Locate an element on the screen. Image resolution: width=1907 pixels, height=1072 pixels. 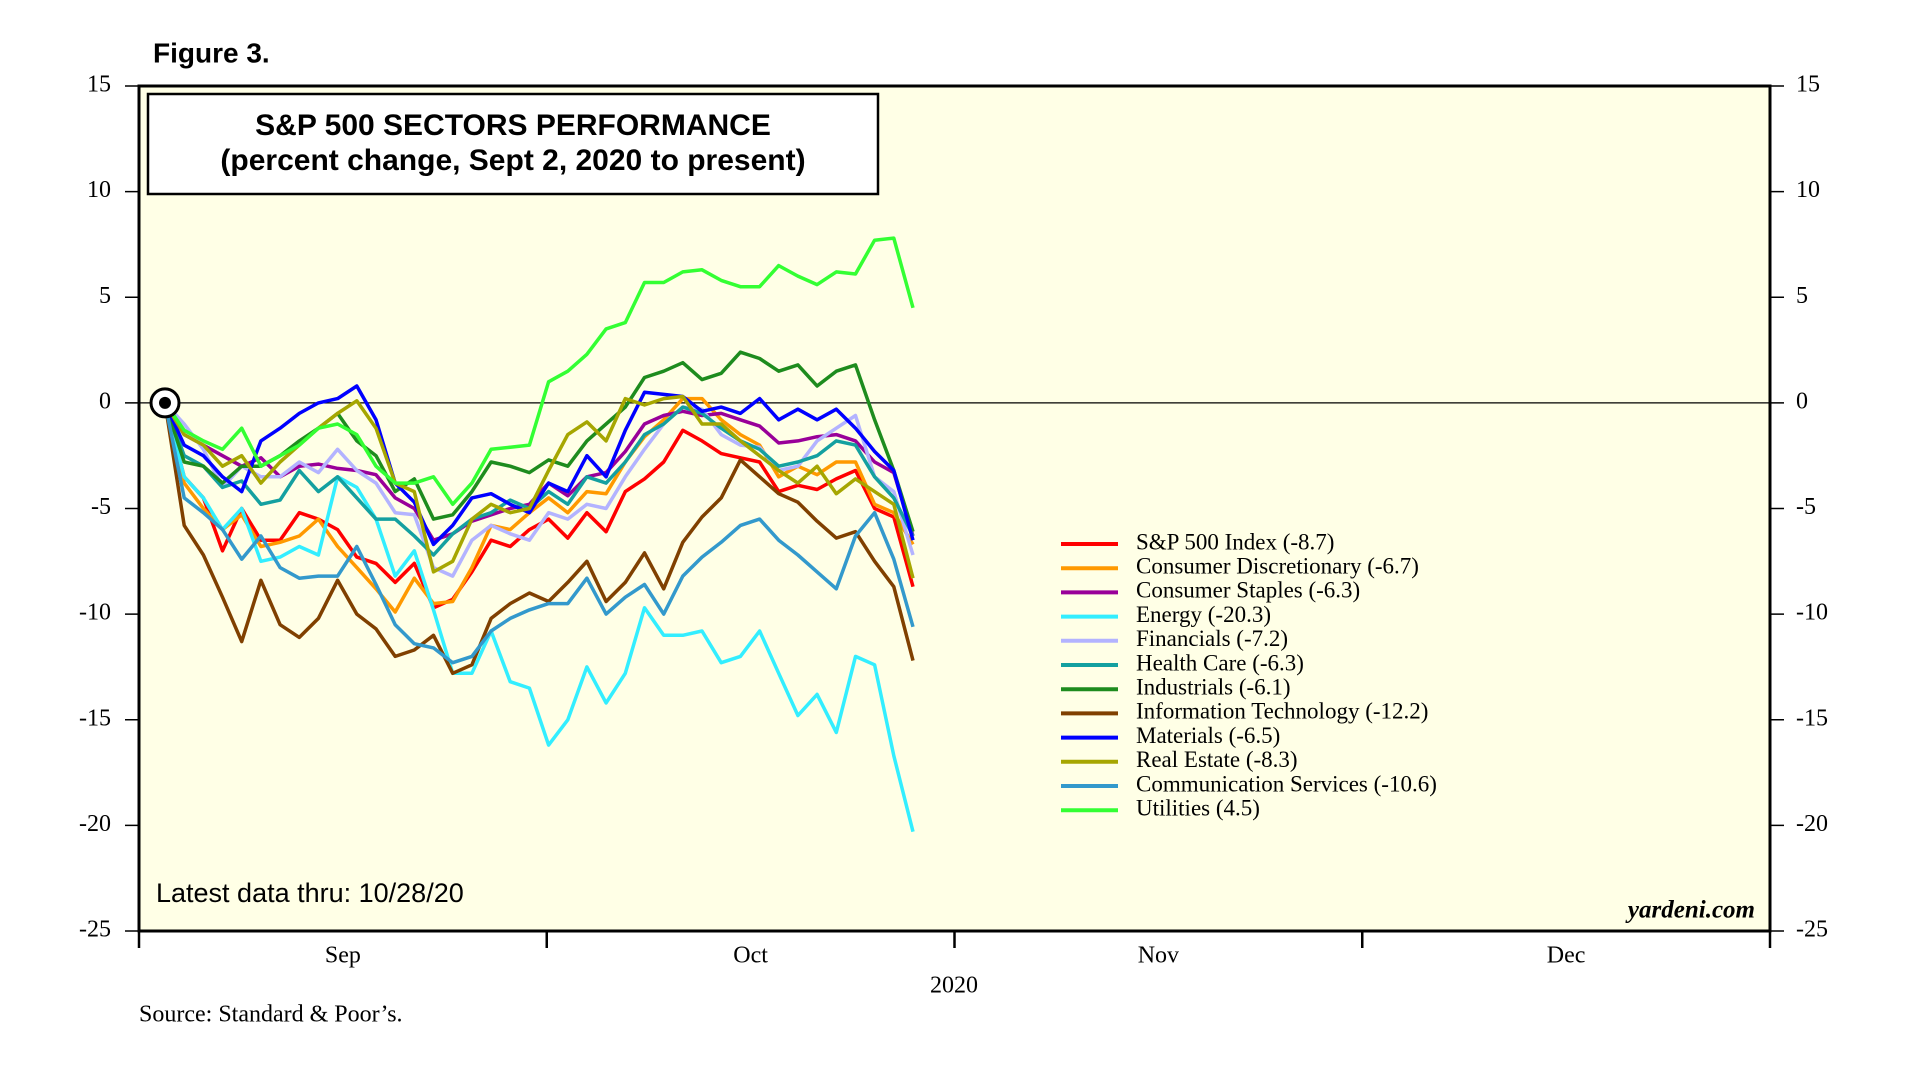
x-tick-label: Nov is located at coordinates (1158, 956).